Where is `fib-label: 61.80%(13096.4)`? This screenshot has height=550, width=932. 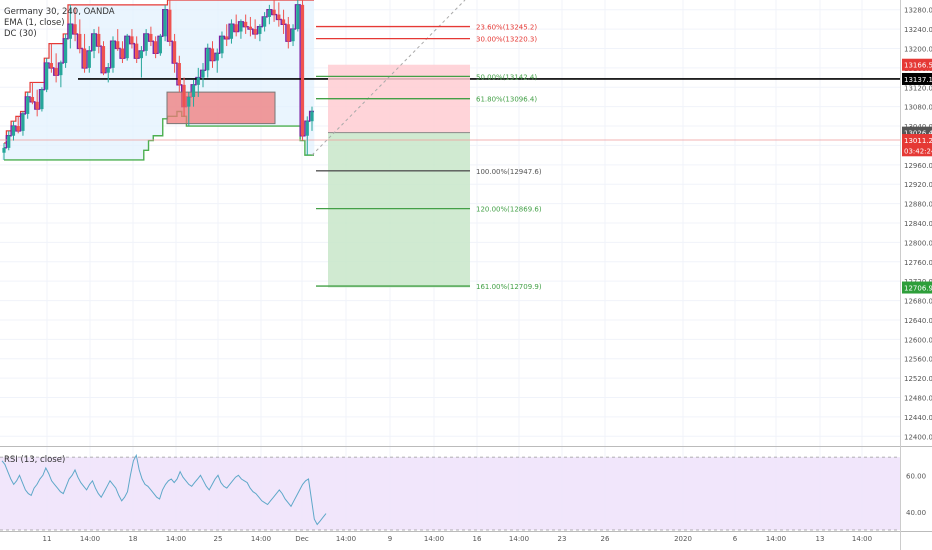
fib-label: 61.80%(13096.4) is located at coordinates (506, 100).